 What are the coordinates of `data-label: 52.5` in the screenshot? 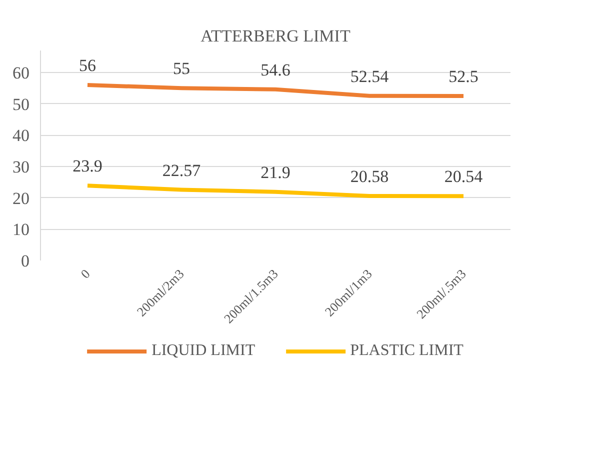 It's located at (463, 76).